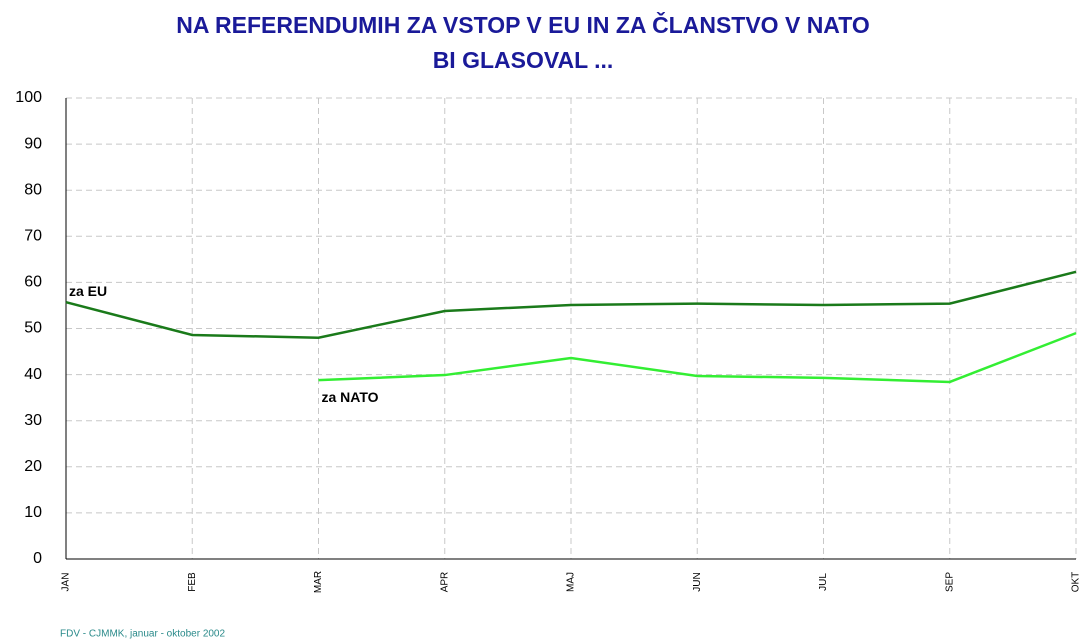 This screenshot has height=641, width=1084. I want to click on x-tick-label: MAR, so click(318, 582).